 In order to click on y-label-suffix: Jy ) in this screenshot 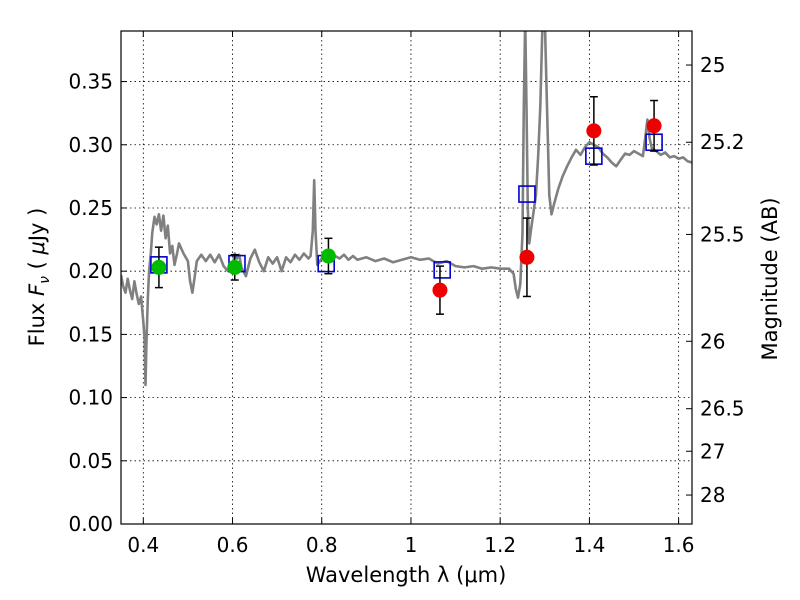, I will do `click(37, 226)`.